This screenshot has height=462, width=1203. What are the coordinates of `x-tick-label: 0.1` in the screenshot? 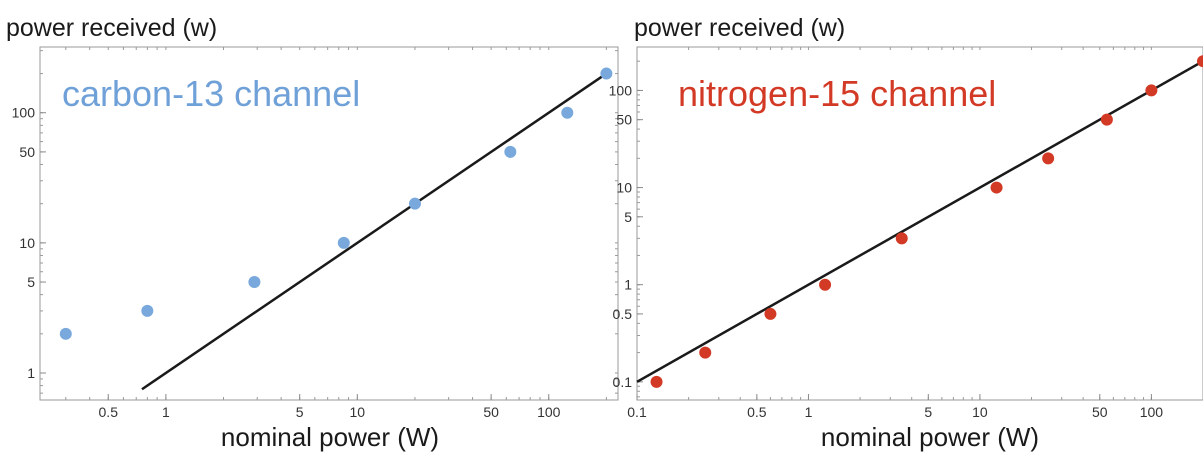 It's located at (637, 412).